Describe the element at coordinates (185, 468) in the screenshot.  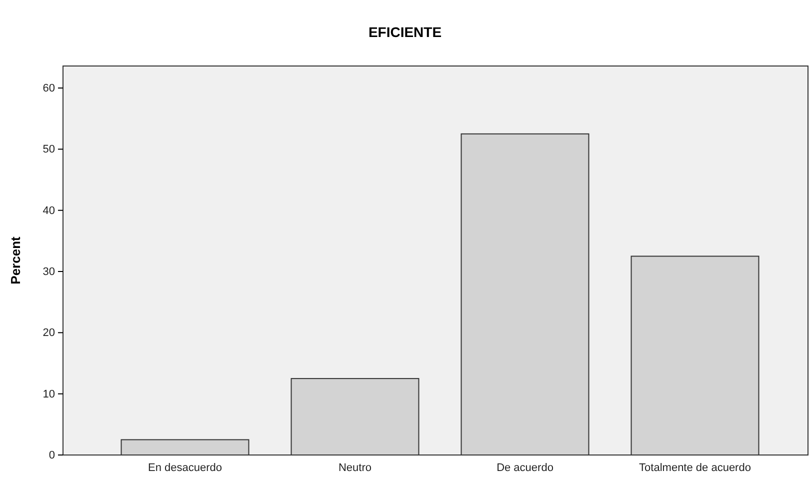
I see `x-tick-label: En desacuerdo` at that location.